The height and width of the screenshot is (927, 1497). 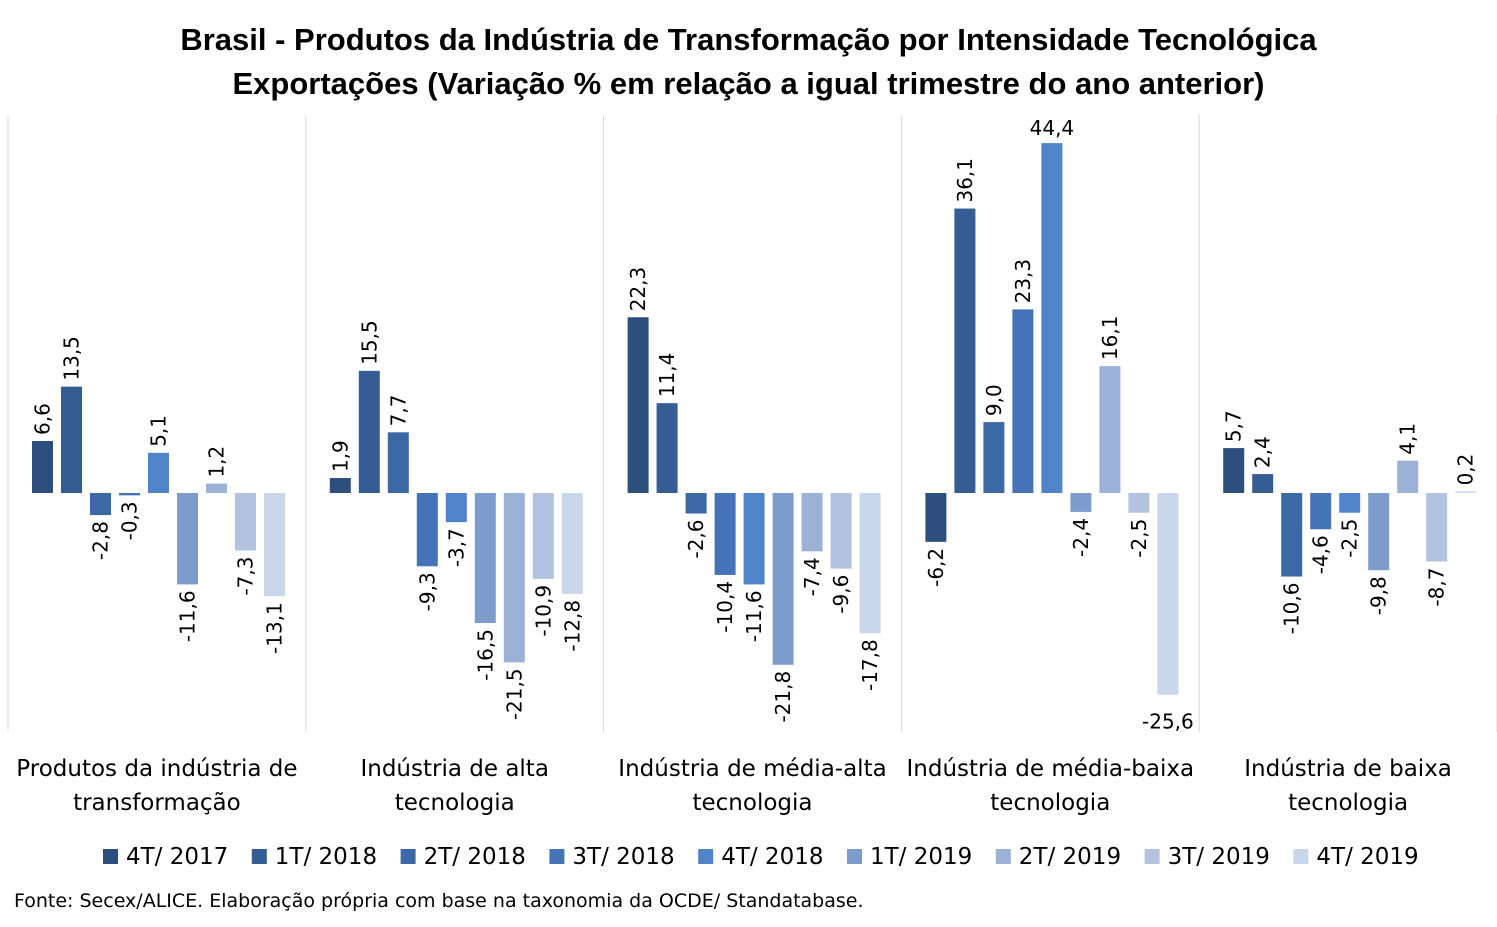 What do you see at coordinates (754, 616) in the screenshot?
I see `data-label: -11,6` at bounding box center [754, 616].